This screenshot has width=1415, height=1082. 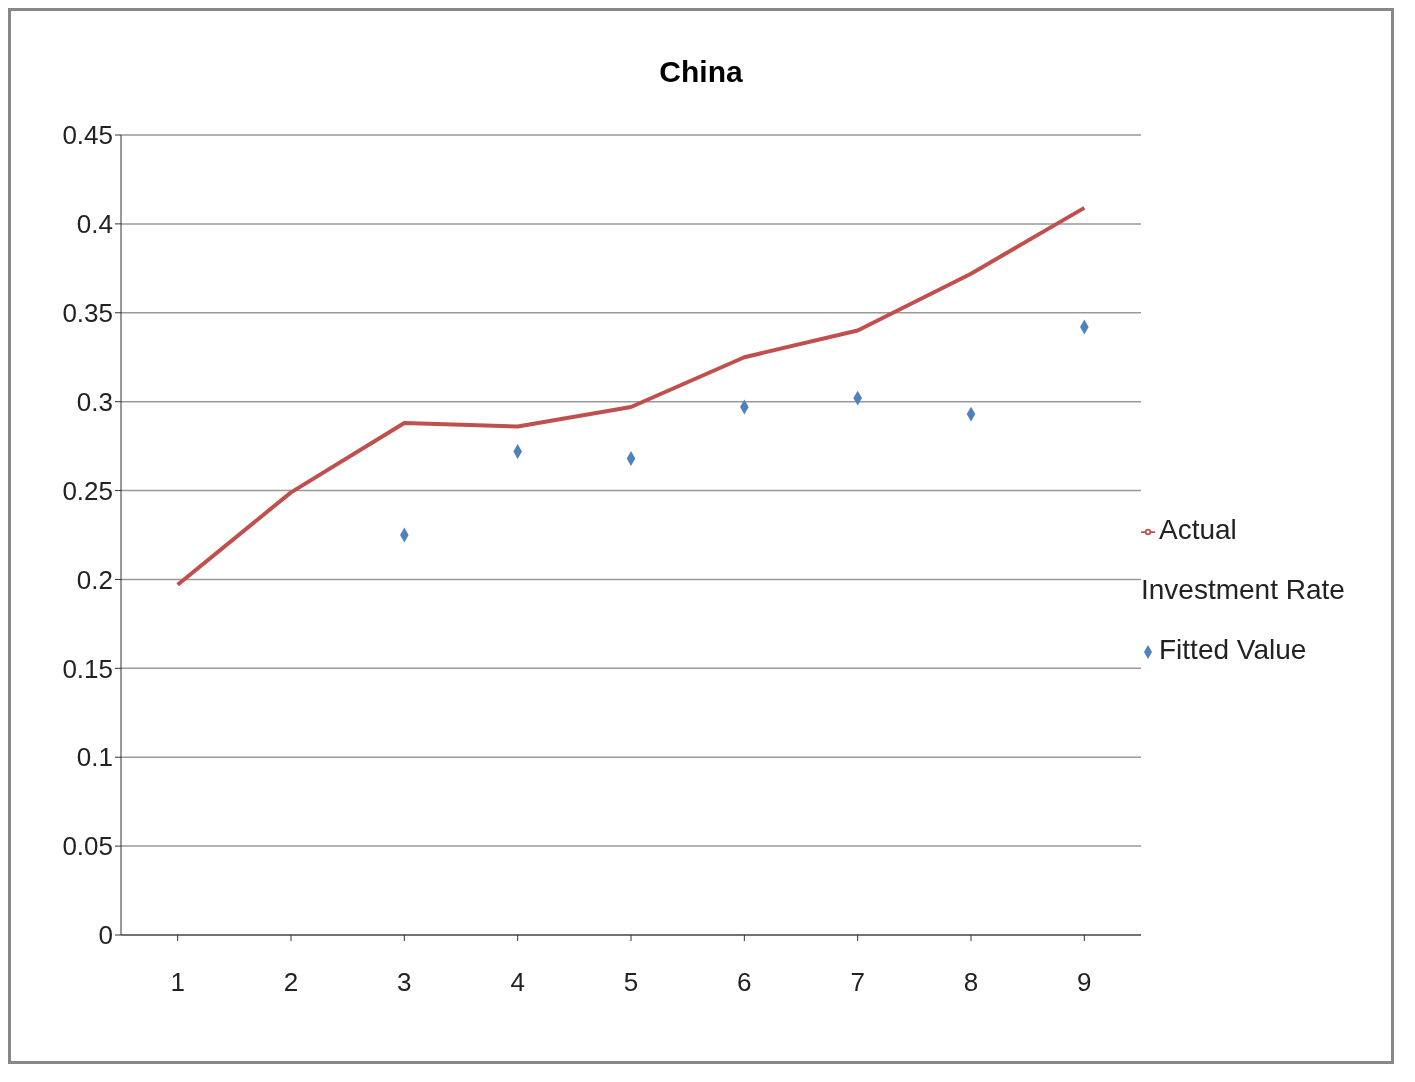 I want to click on y-tick-label: 0.3, so click(x=94, y=401).